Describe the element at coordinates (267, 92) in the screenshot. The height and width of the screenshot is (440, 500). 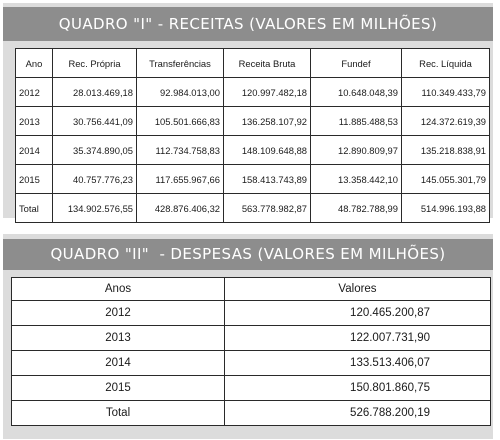
I see `cell-receita-bruta: 120.997.482,18` at that location.